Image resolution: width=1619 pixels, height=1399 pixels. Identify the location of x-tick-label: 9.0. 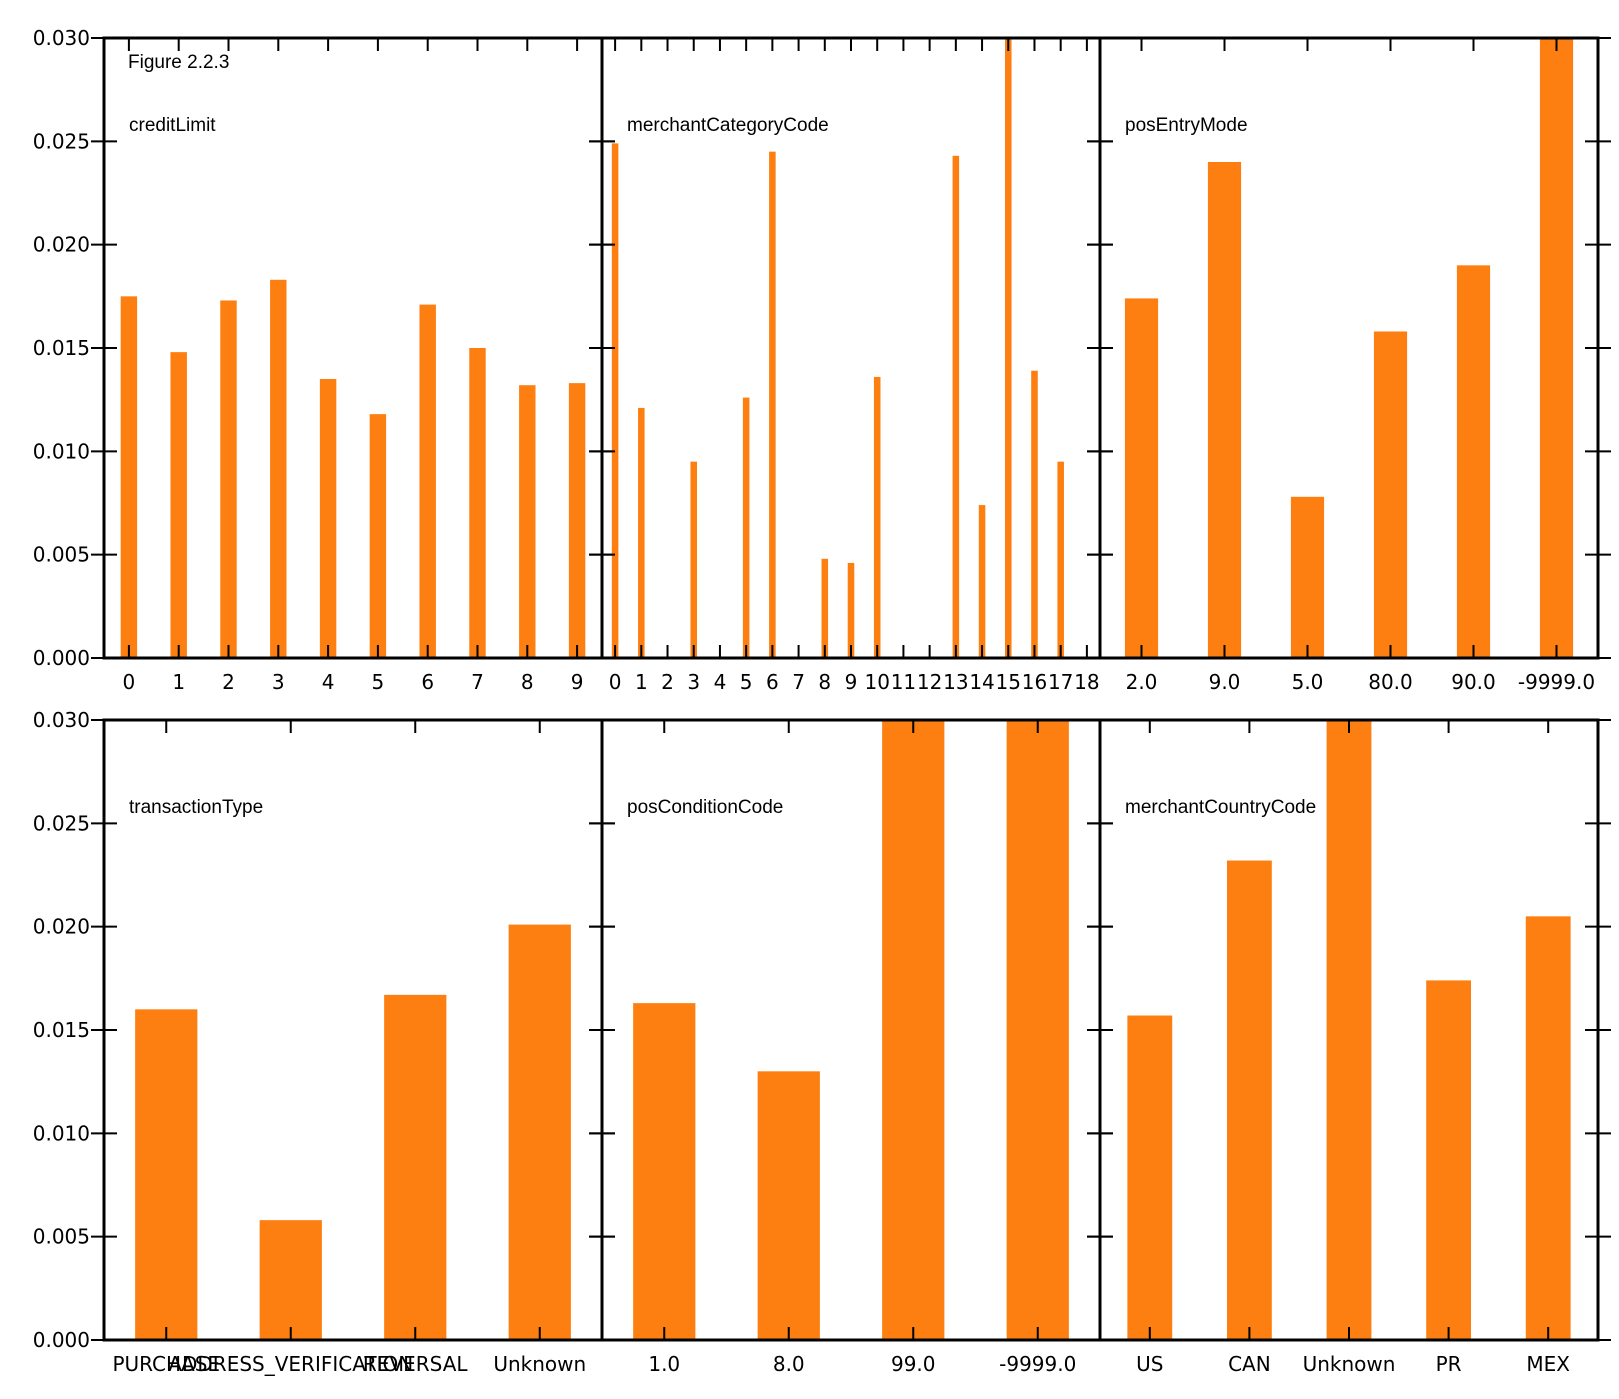
(1225, 682).